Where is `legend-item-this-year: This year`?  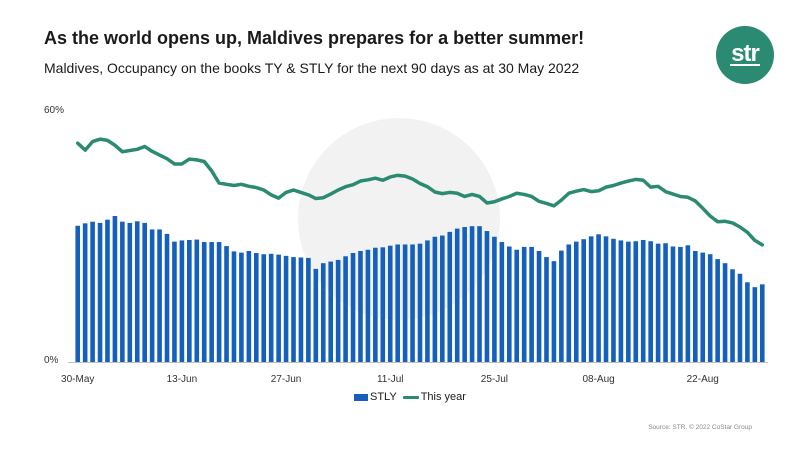 legend-item-this-year: This year is located at coordinates (434, 397).